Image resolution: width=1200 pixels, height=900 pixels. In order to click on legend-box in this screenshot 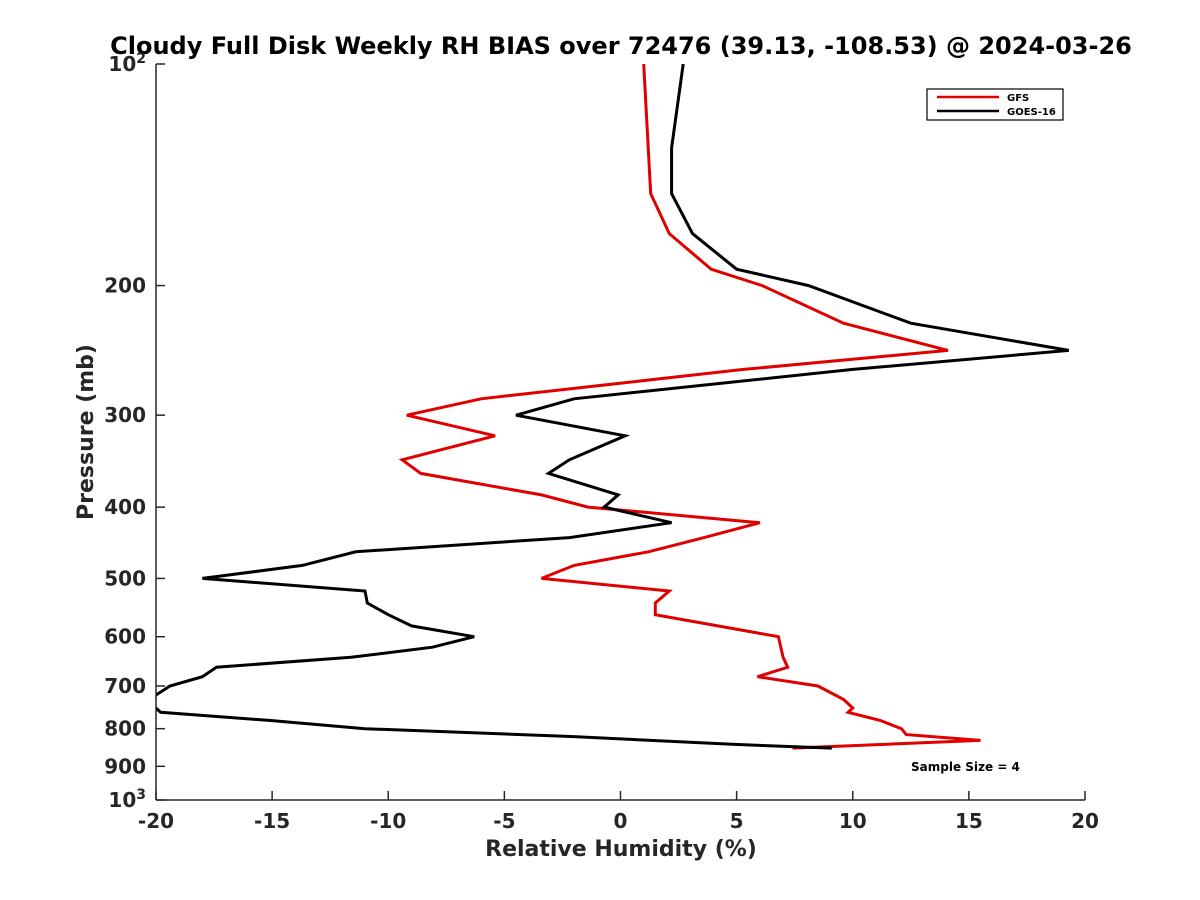, I will do `click(995, 104)`.